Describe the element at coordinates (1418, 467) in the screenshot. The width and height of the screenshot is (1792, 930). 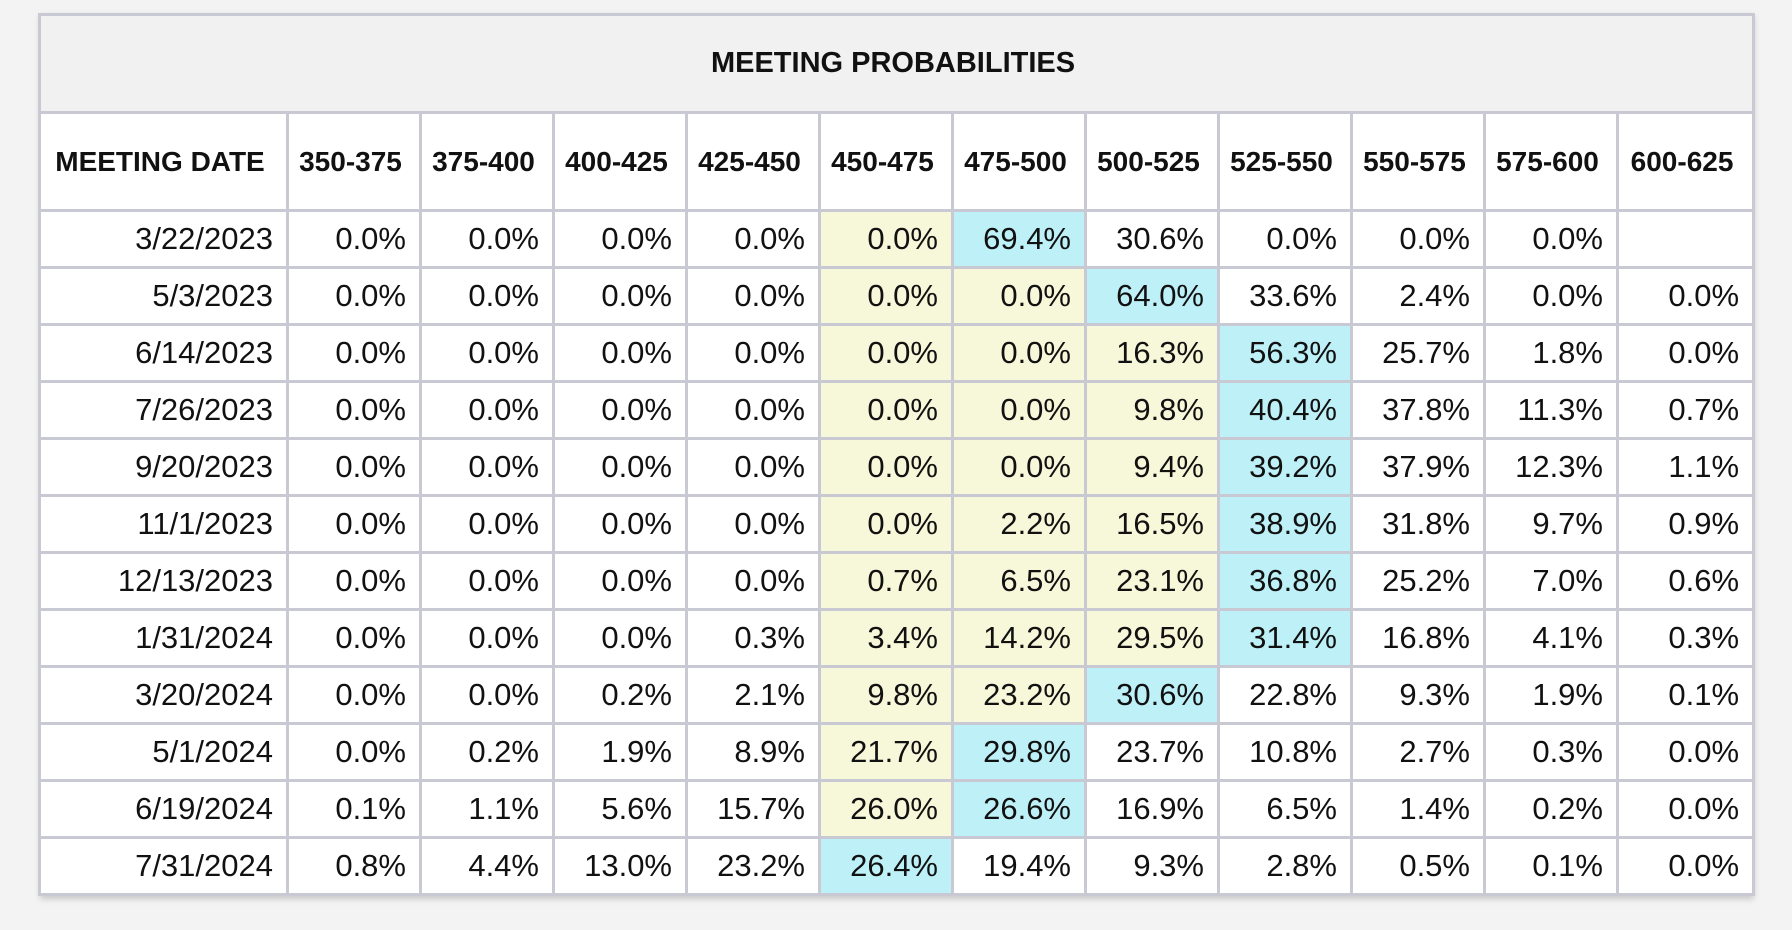
I see `probability-cell: 37.9%` at that location.